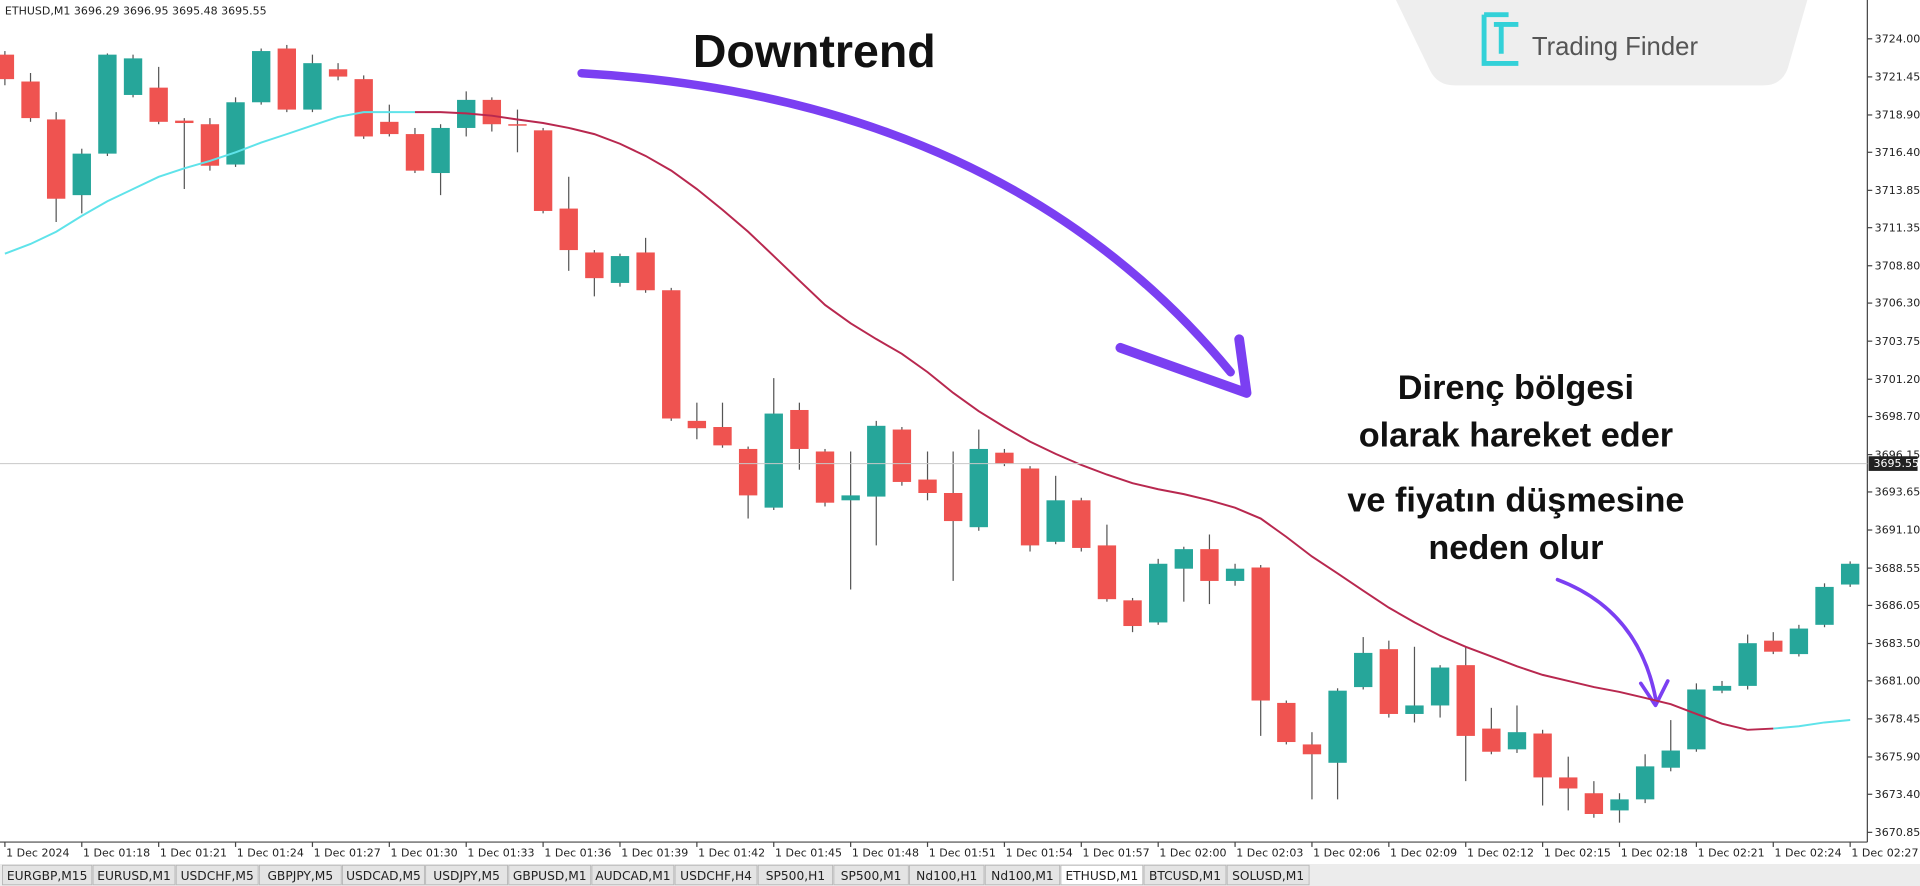 The height and width of the screenshot is (886, 1920). I want to click on tab-label: USDCHF,M5, so click(217, 876).